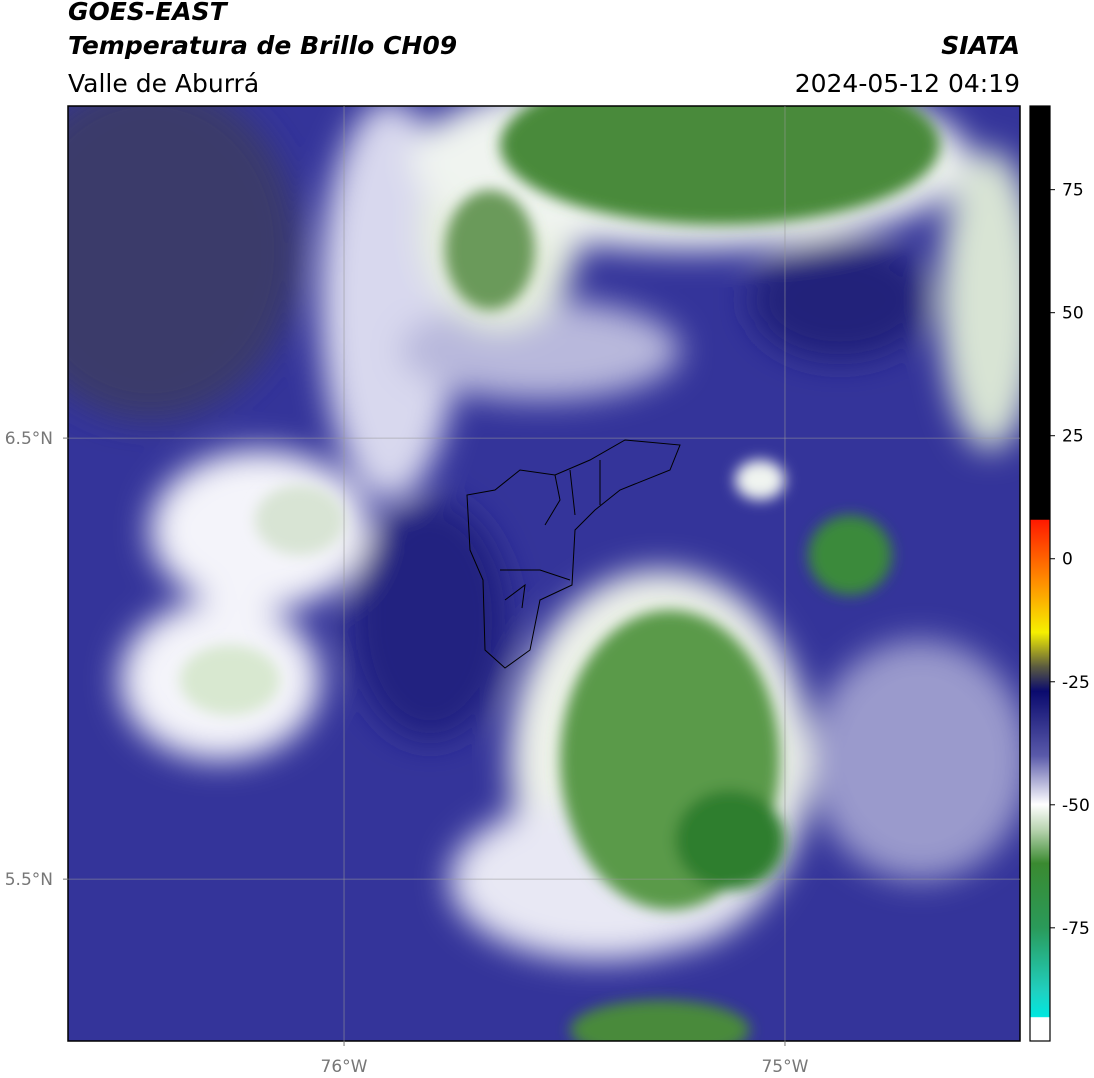 Image resolution: width=1094 pixels, height=1078 pixels. I want to click on y-tick-label: 6.5°N, so click(29, 439).